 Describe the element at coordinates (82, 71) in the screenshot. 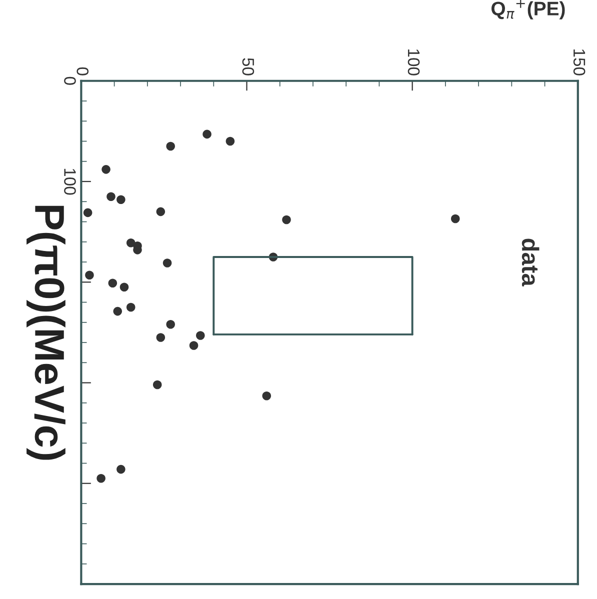

I see `x-tick-label: 0` at that location.